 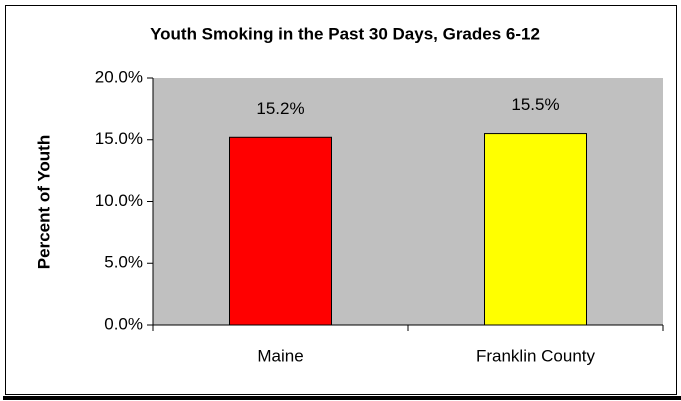 What do you see at coordinates (119, 200) in the screenshot?
I see `y-tick-label: 10.0%` at bounding box center [119, 200].